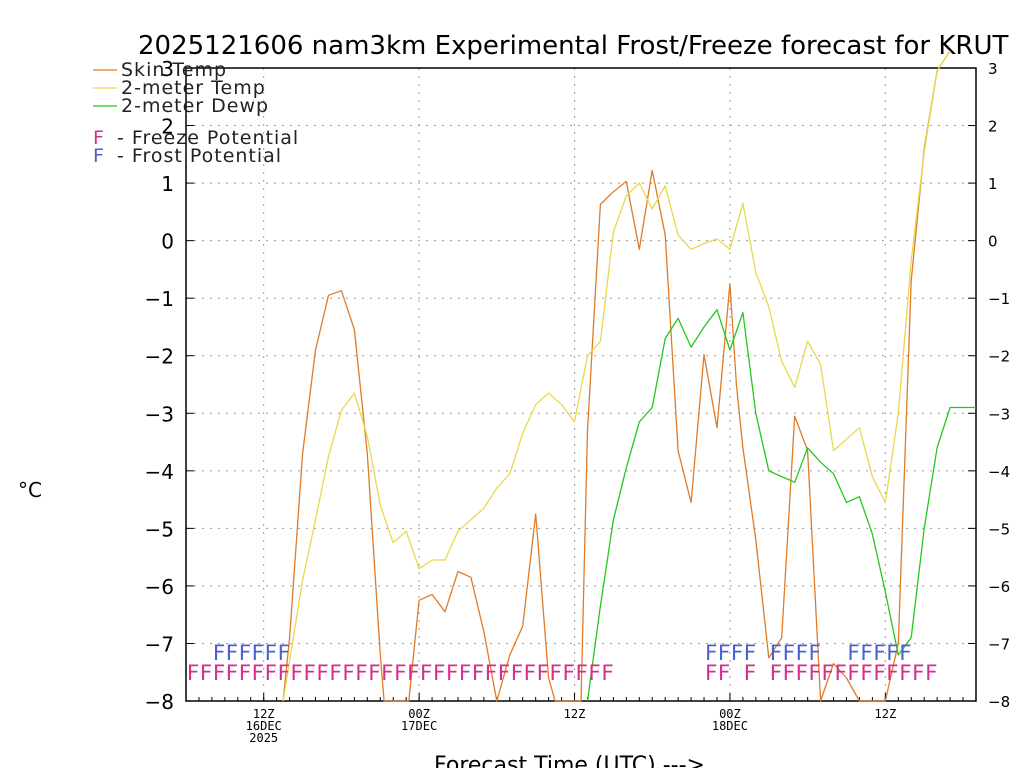 Image resolution: width=1024 pixels, height=768 pixels. I want to click on legend-potential-label: - Freeze Potential, so click(208, 138).